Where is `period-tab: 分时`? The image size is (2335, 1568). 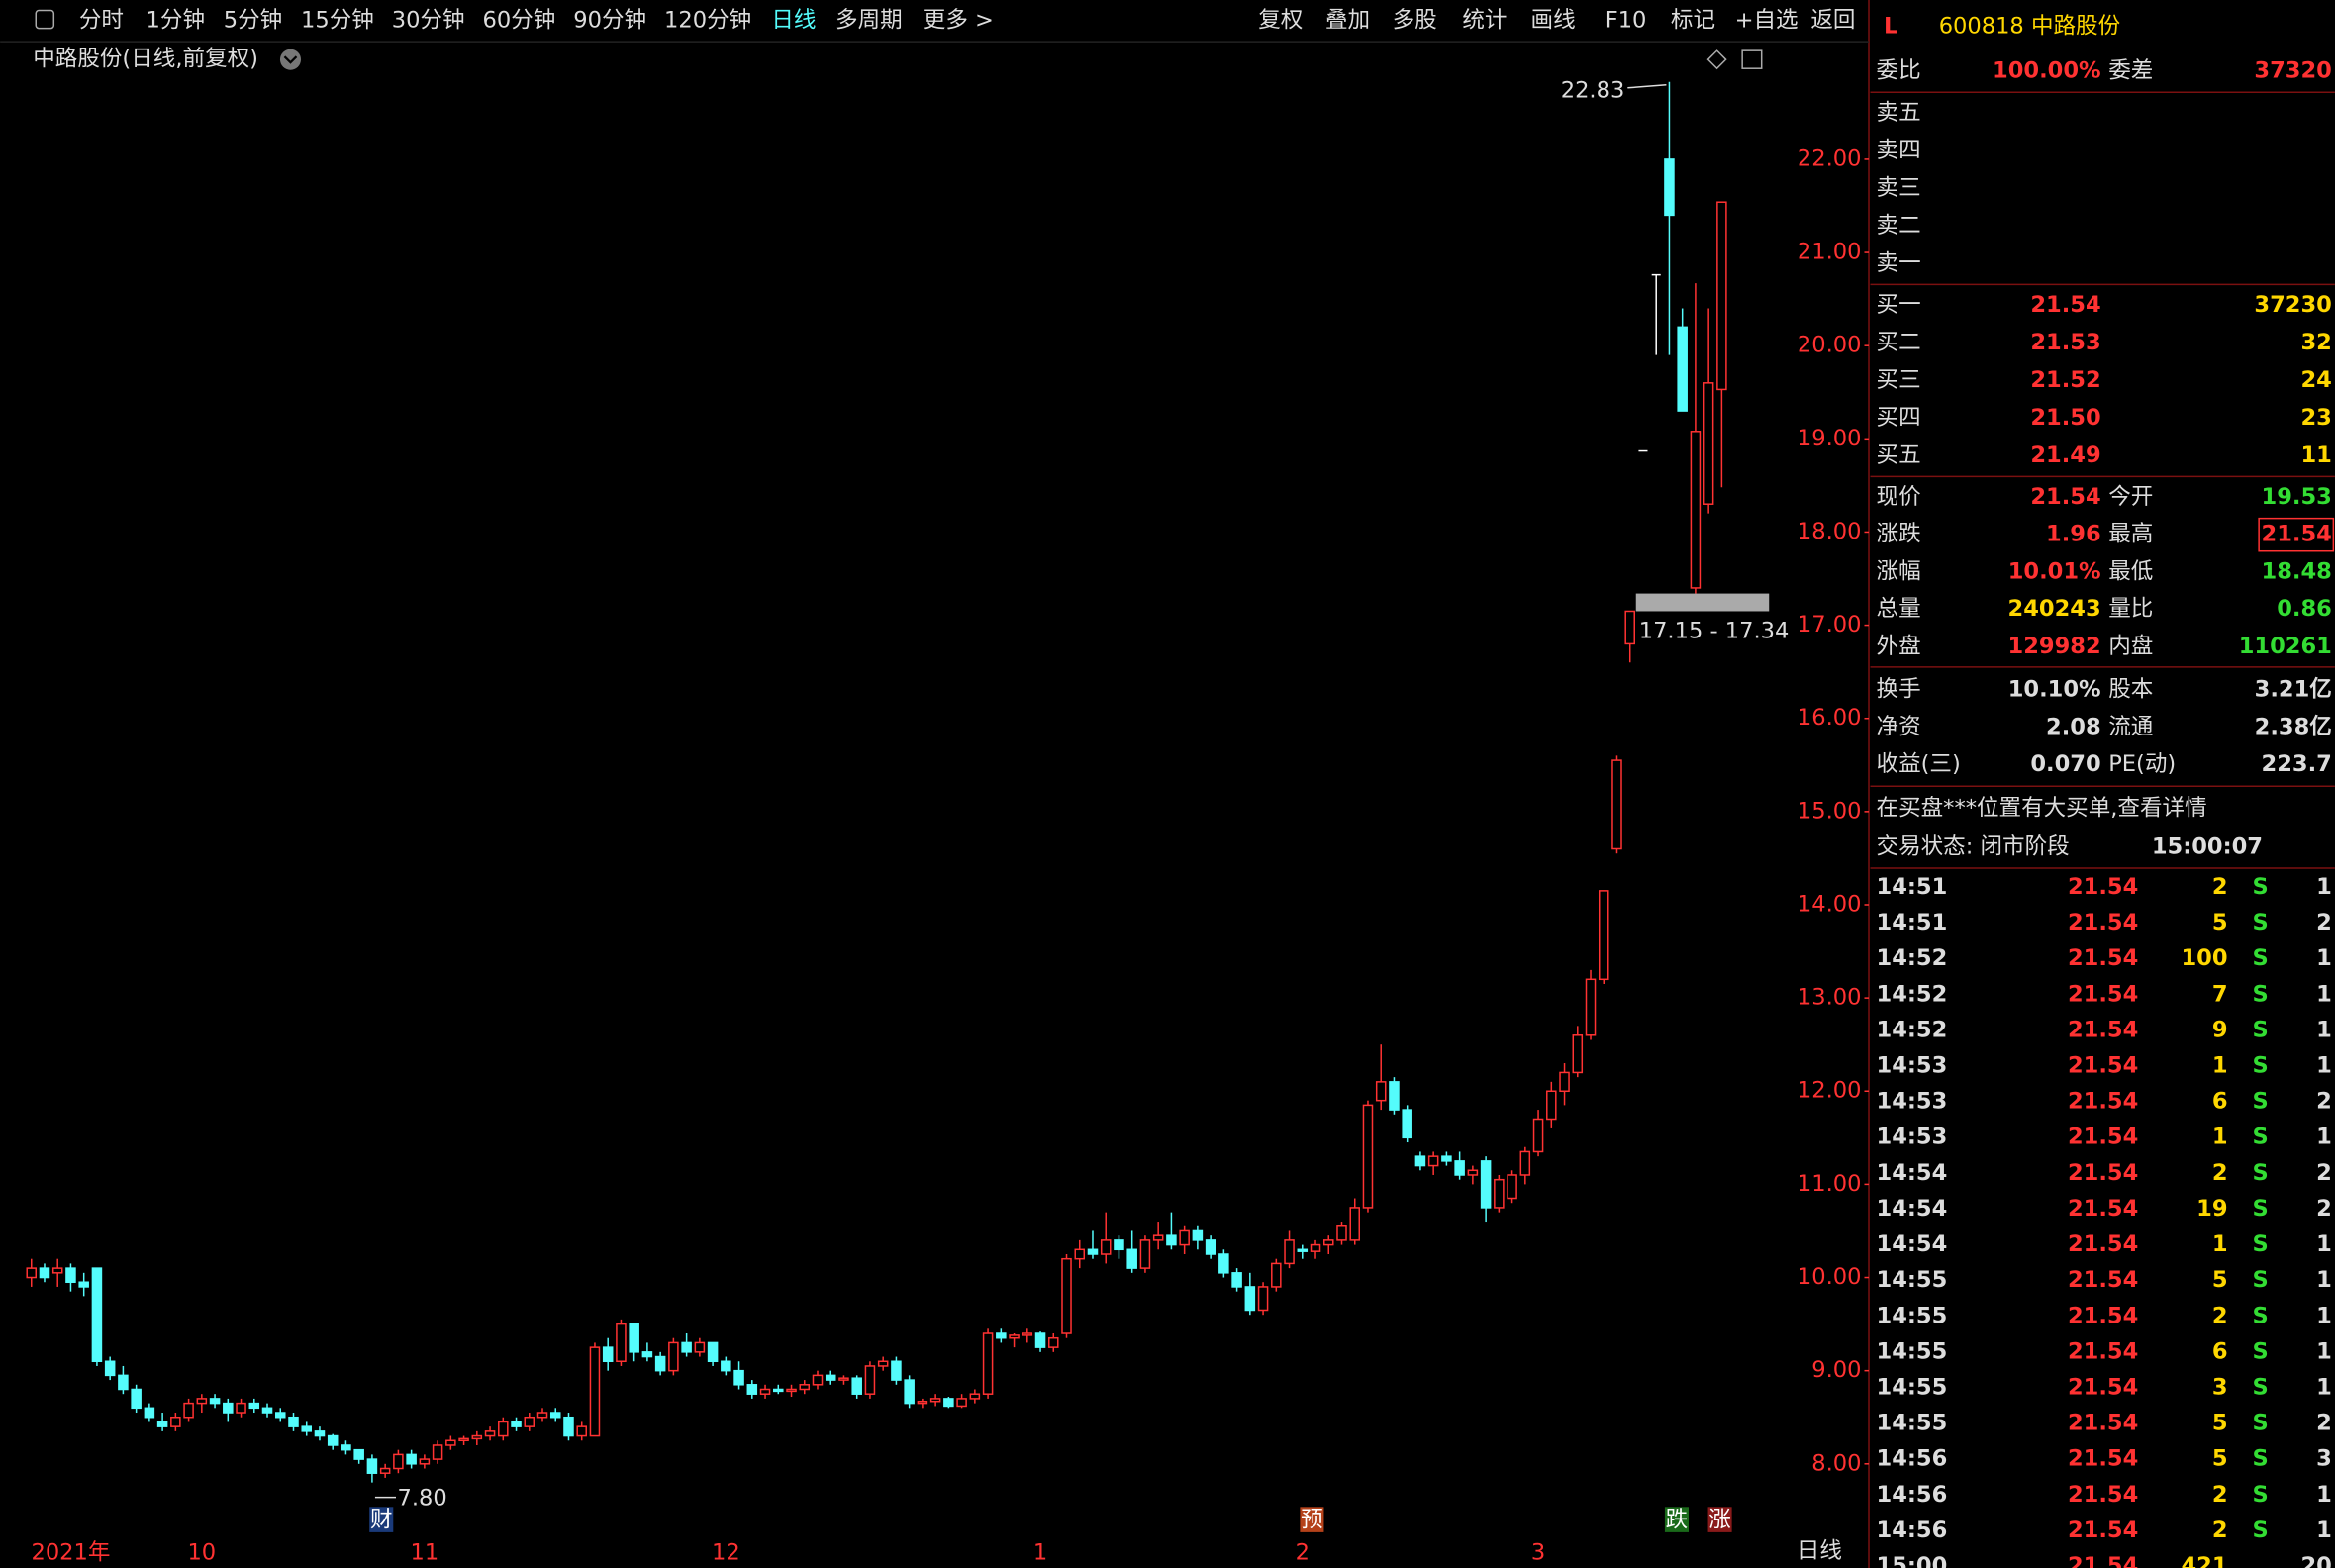 period-tab: 分时 is located at coordinates (102, 21).